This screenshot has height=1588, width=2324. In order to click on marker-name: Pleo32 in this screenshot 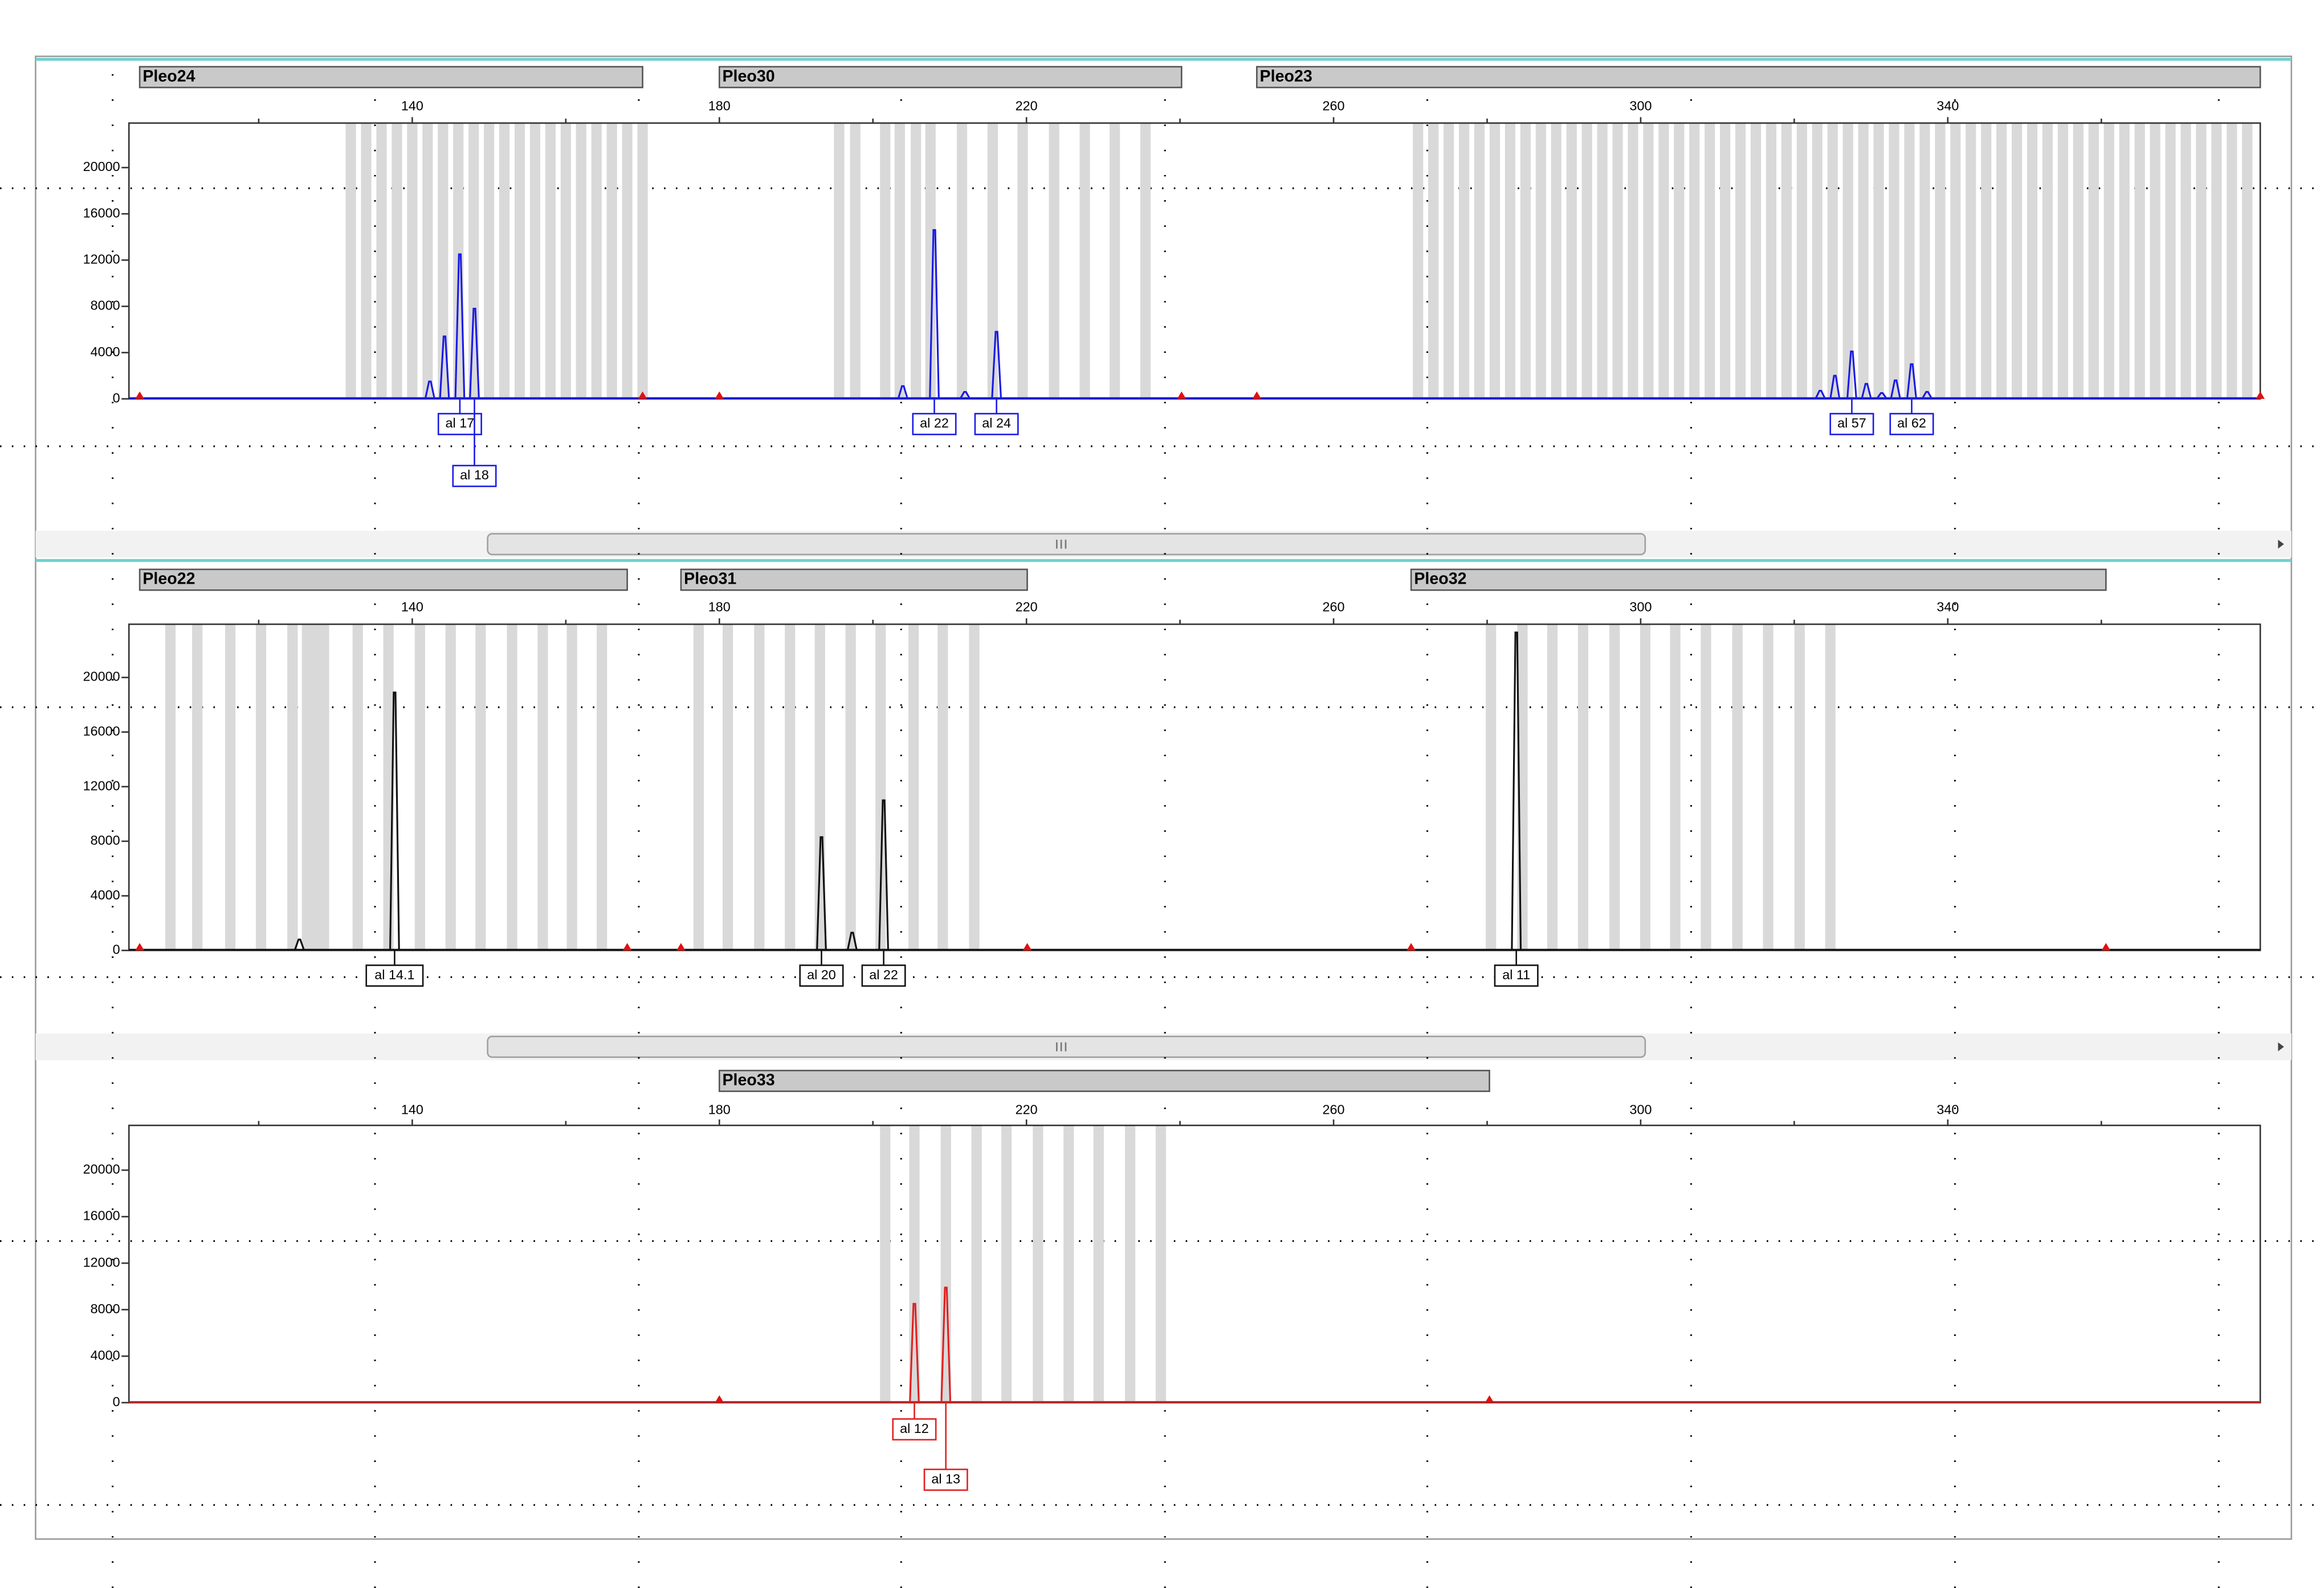, I will do `click(1440, 579)`.